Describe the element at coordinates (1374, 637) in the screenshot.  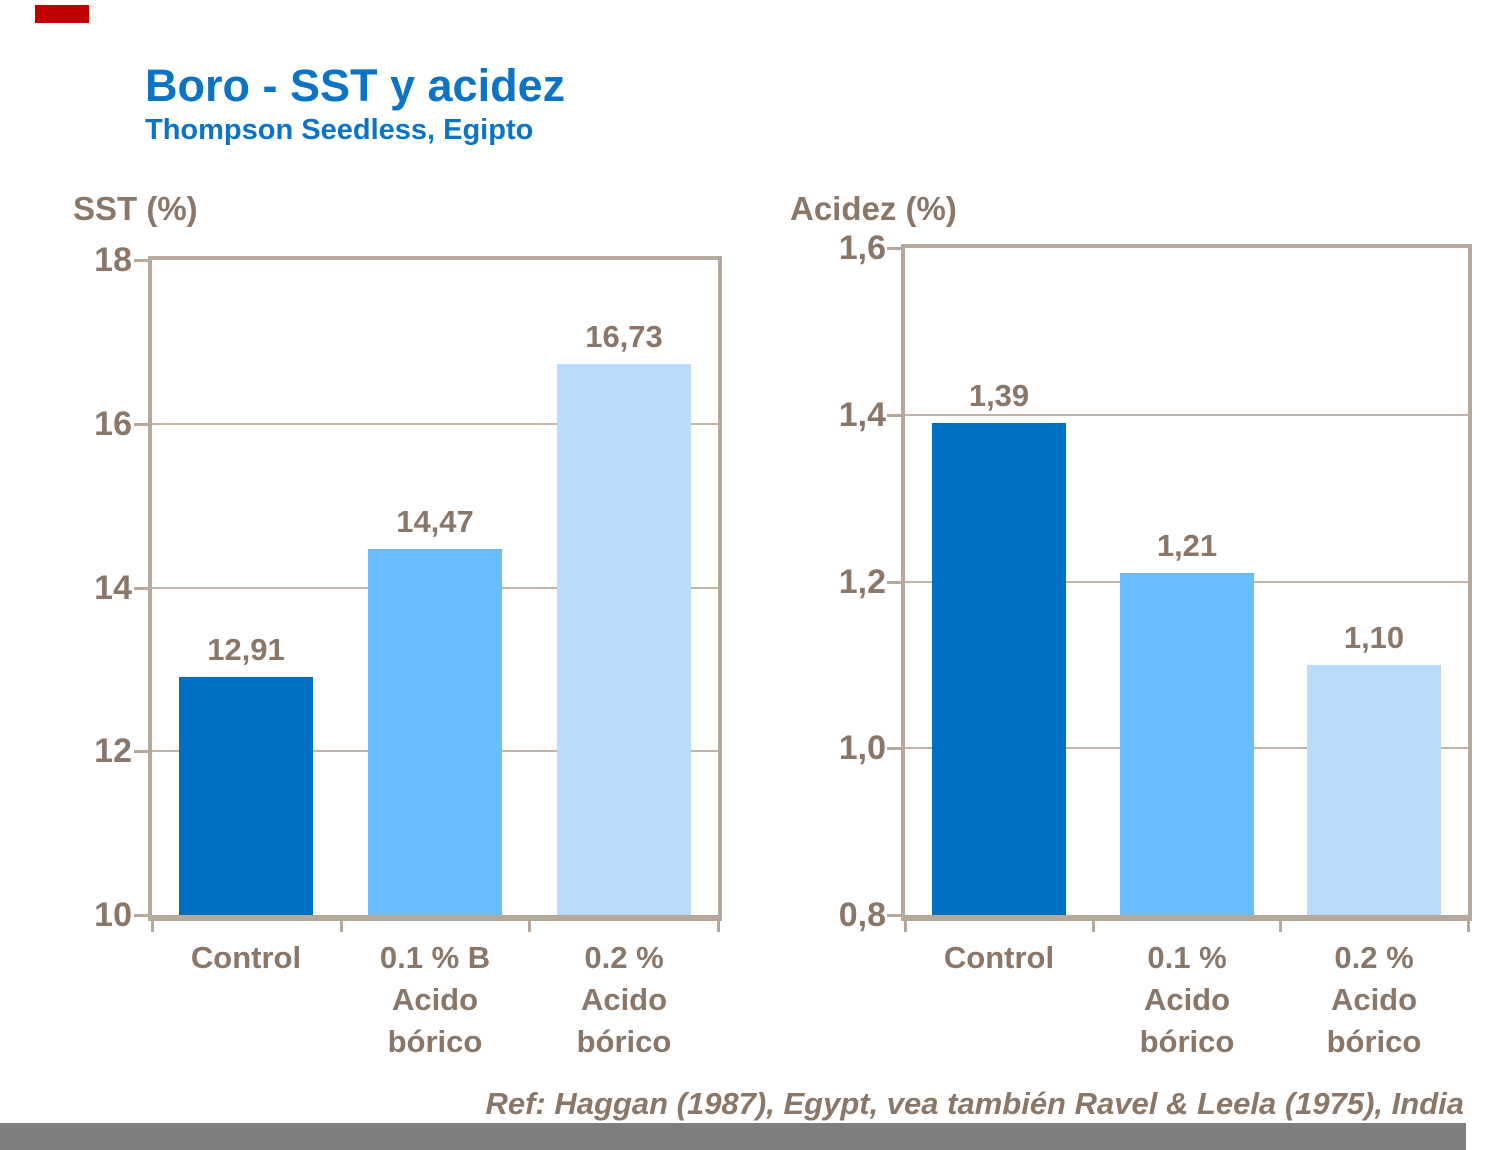
I see `bar-value-label: 1,10` at that location.